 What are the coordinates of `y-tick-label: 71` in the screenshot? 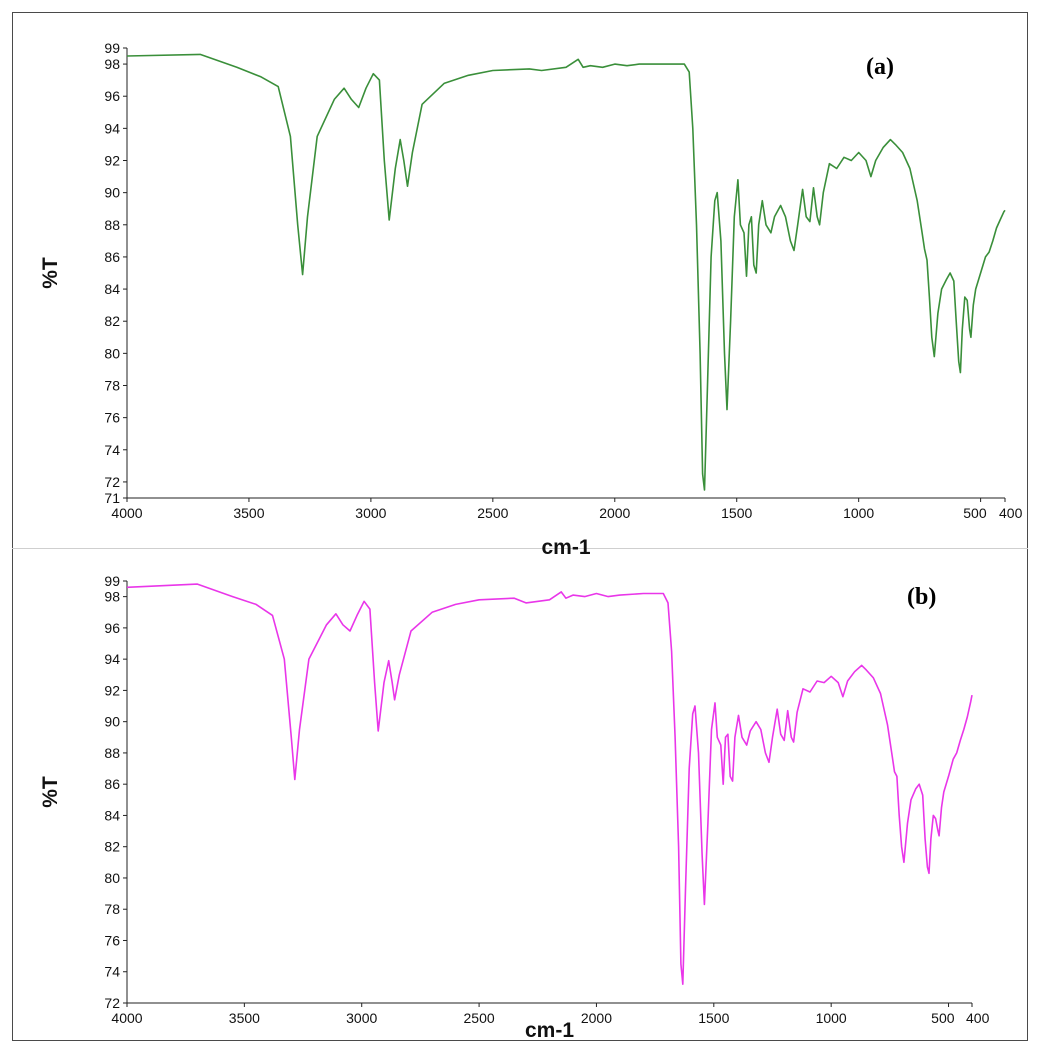 It's located at (112, 498).